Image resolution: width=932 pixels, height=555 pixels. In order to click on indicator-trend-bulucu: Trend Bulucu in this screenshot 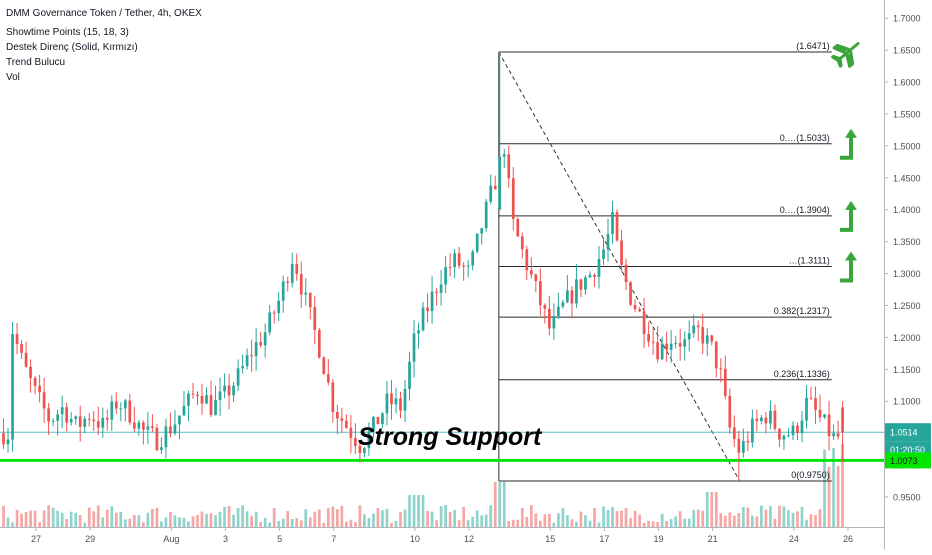, I will do `click(35, 62)`.